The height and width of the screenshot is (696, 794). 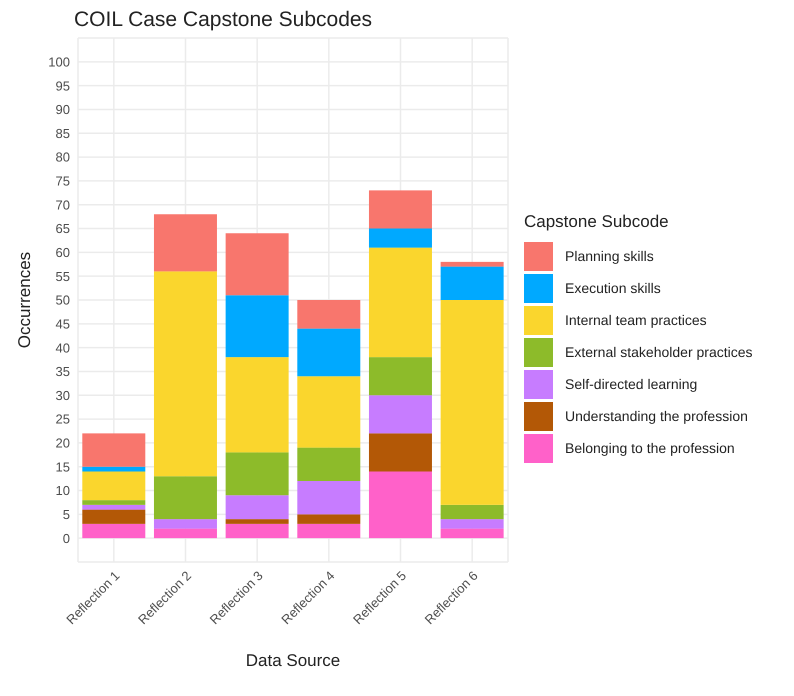 I want to click on y-tick-label: 35, so click(x=63, y=372).